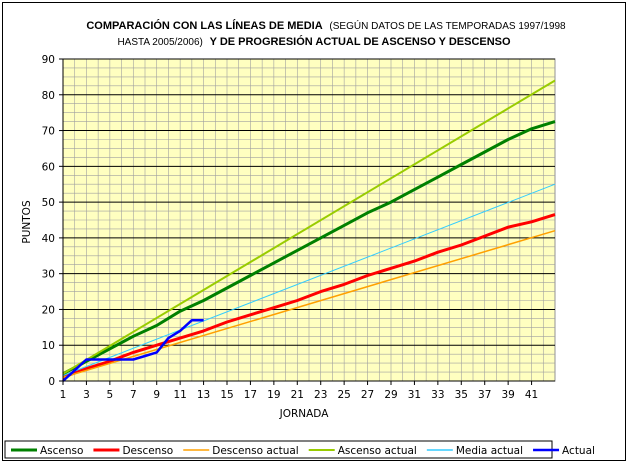 This screenshot has width=628, height=463. I want to click on x-tick-label: 9, so click(156, 395).